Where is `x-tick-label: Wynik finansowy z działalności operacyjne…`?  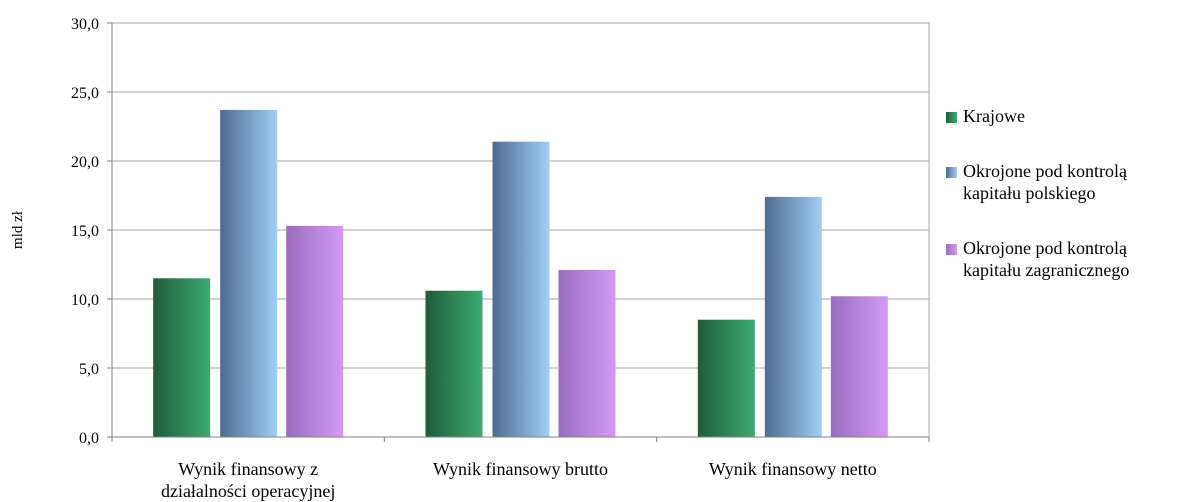
x-tick-label: Wynik finansowy z działalności operacyjne… is located at coordinates (248, 480).